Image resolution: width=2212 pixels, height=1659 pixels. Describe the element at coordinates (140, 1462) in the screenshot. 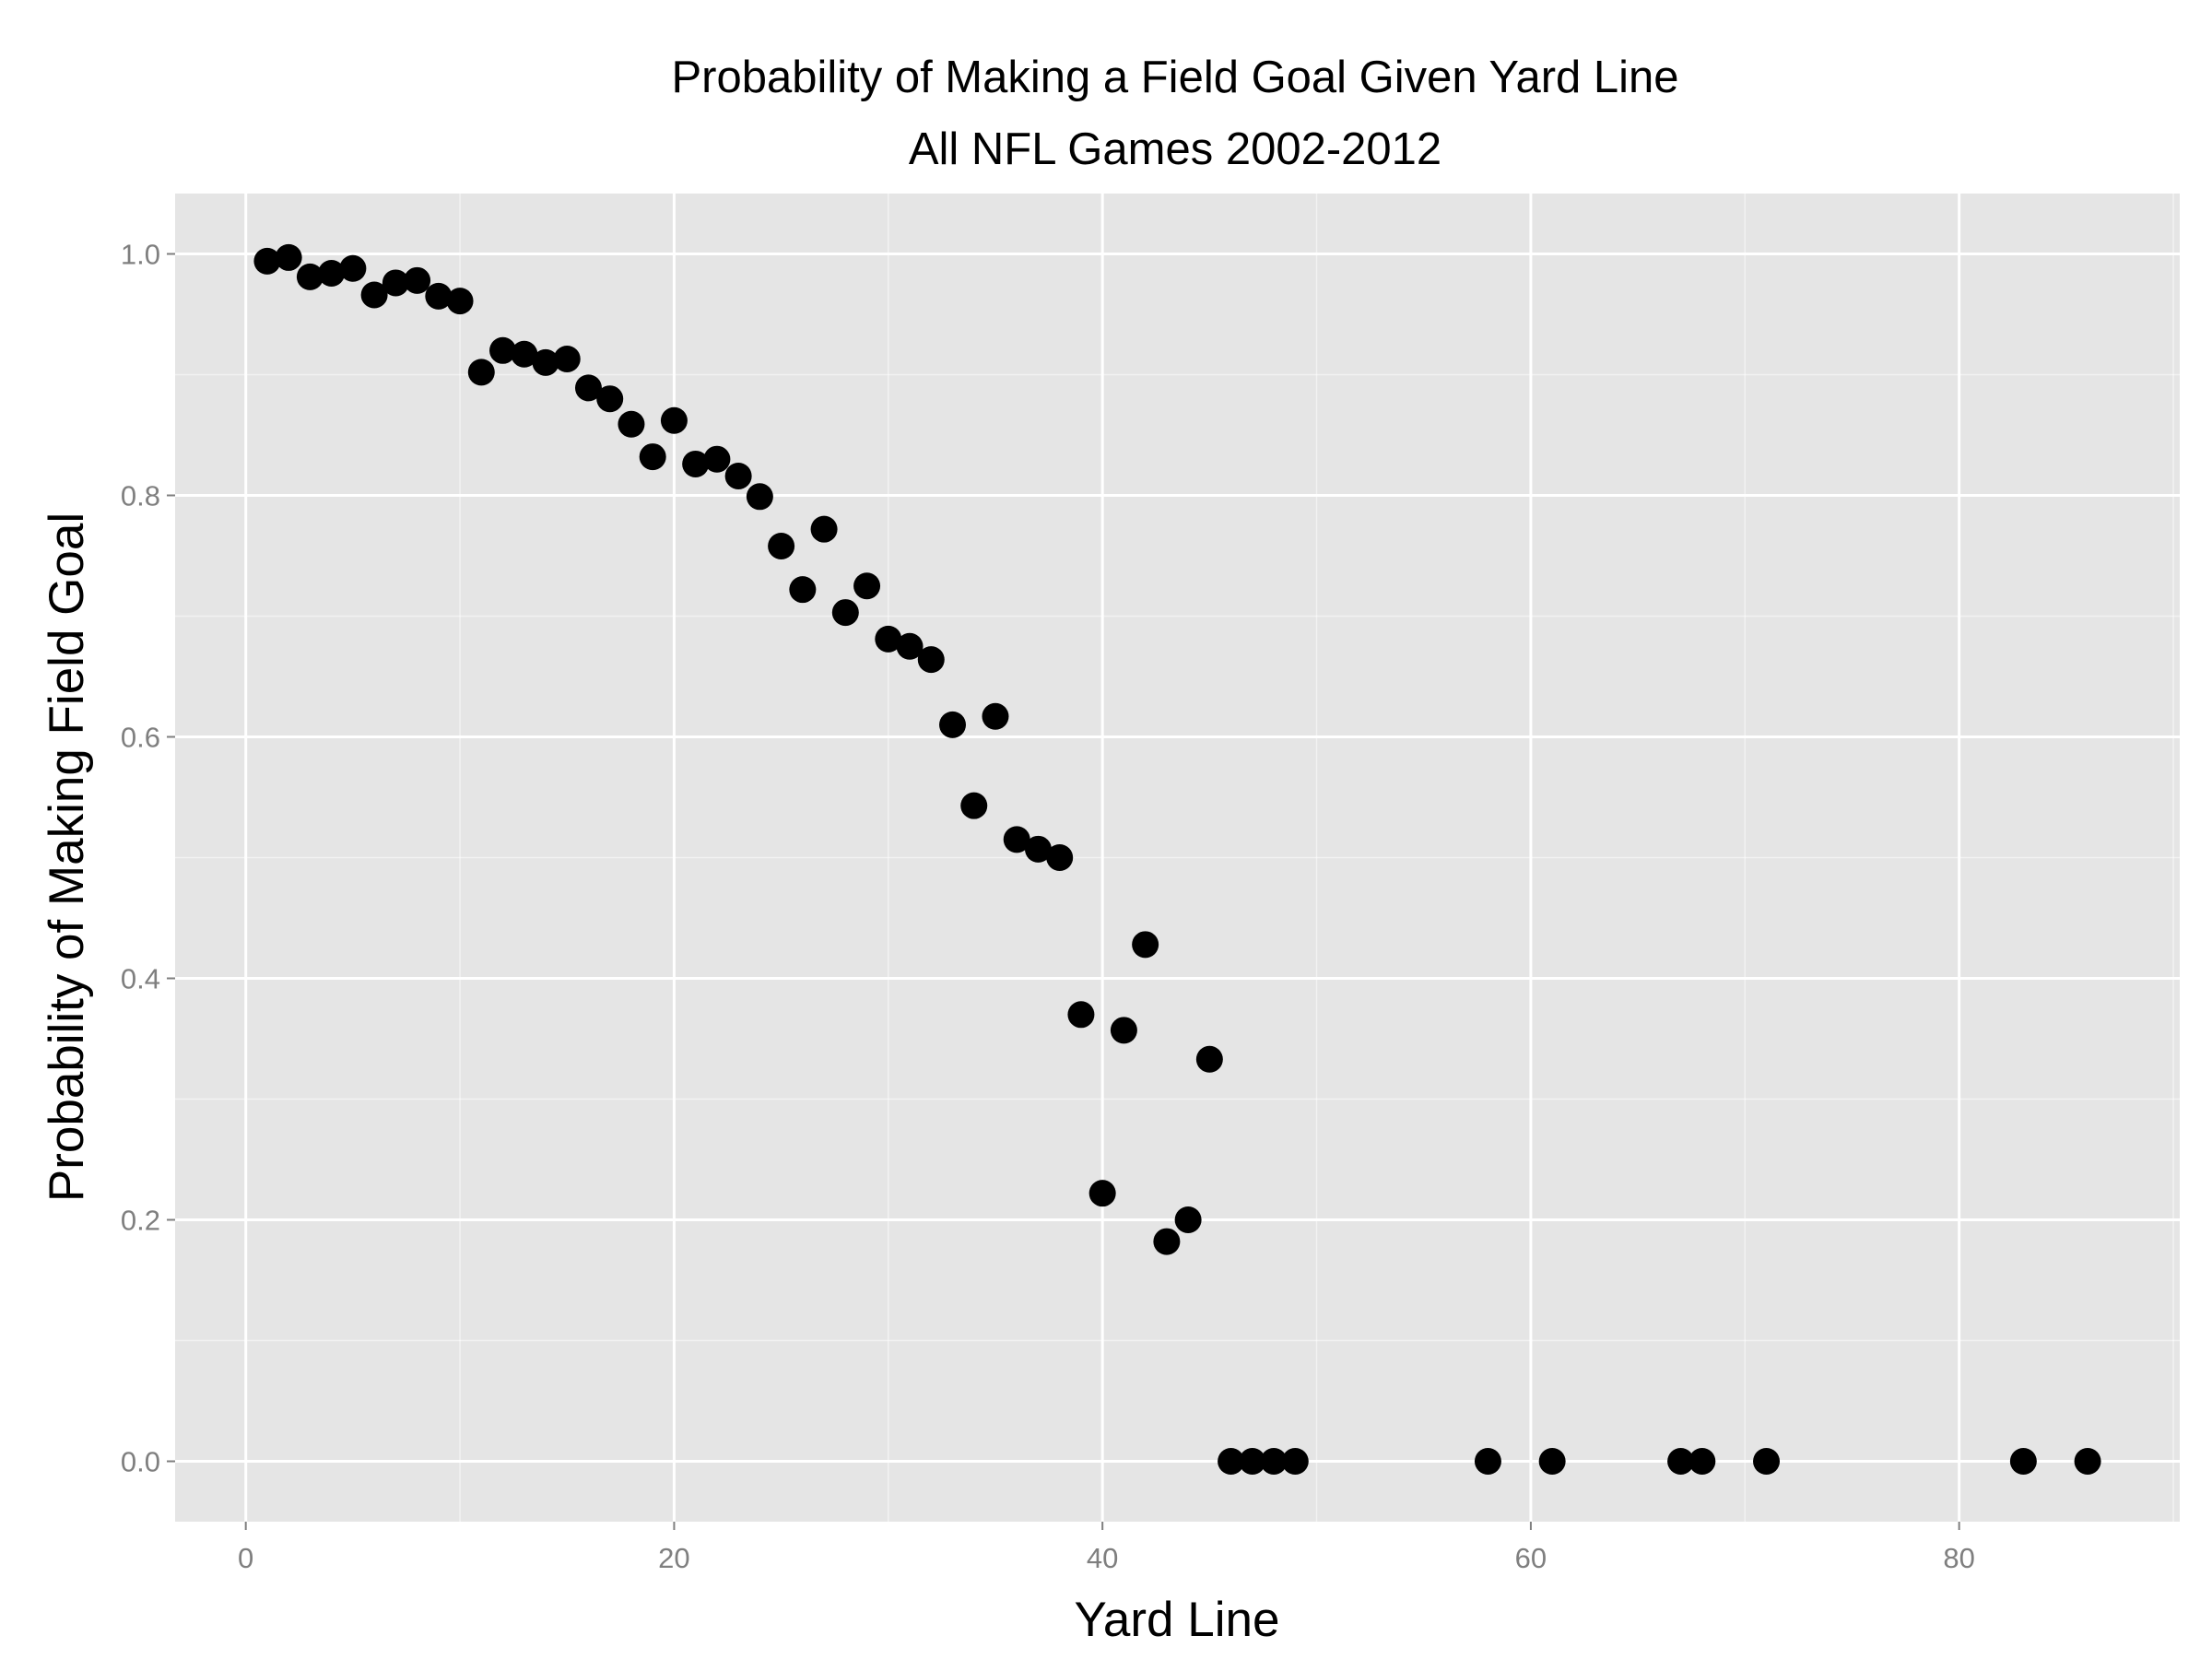

I see `y-tick-label: 0.0` at that location.